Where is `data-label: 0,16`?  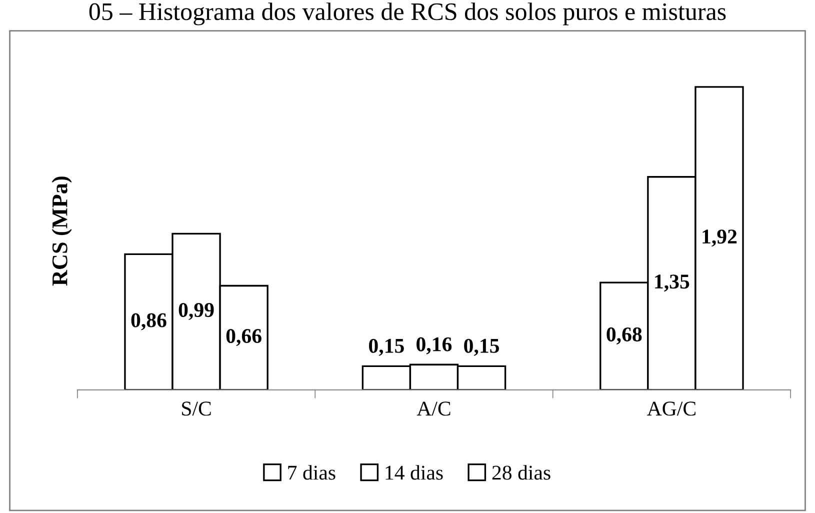 data-label: 0,16 is located at coordinates (434, 345).